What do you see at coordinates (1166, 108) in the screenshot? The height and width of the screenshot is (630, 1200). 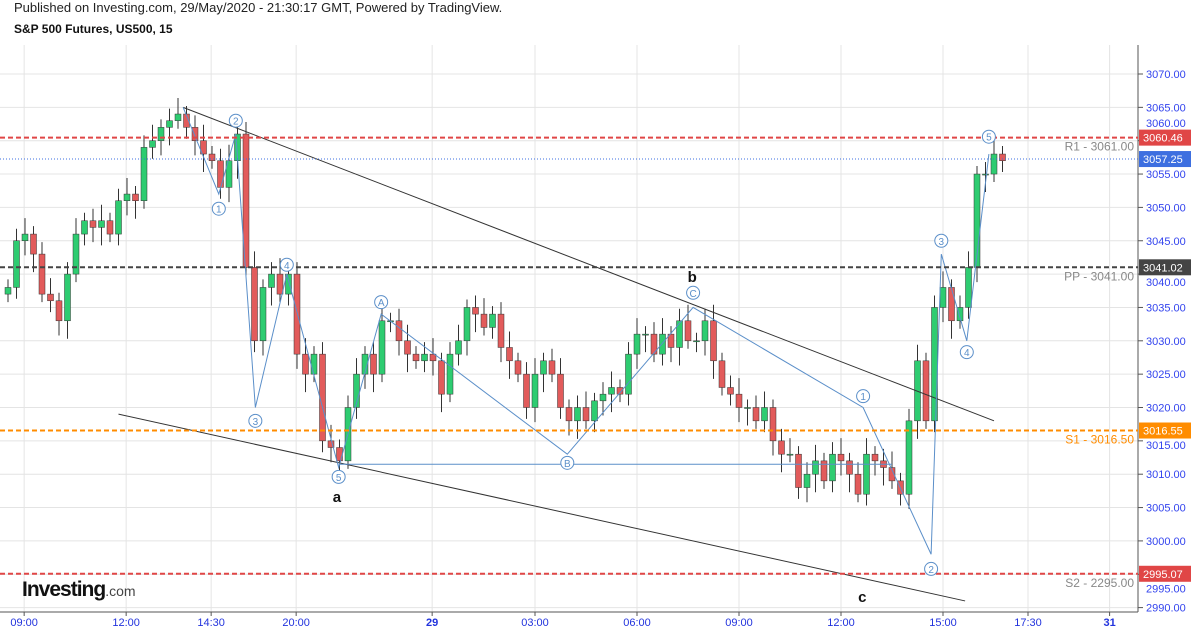 I see `y-tick-label: 3065.00` at bounding box center [1166, 108].